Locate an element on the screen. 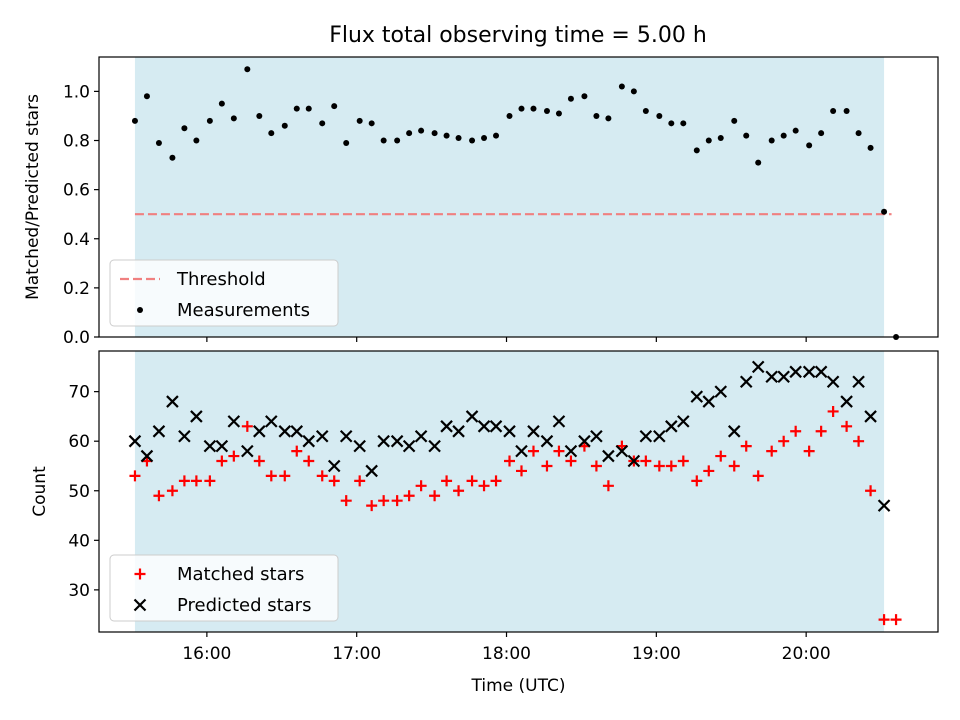  y-tick-label: 50 is located at coordinates (79, 492).